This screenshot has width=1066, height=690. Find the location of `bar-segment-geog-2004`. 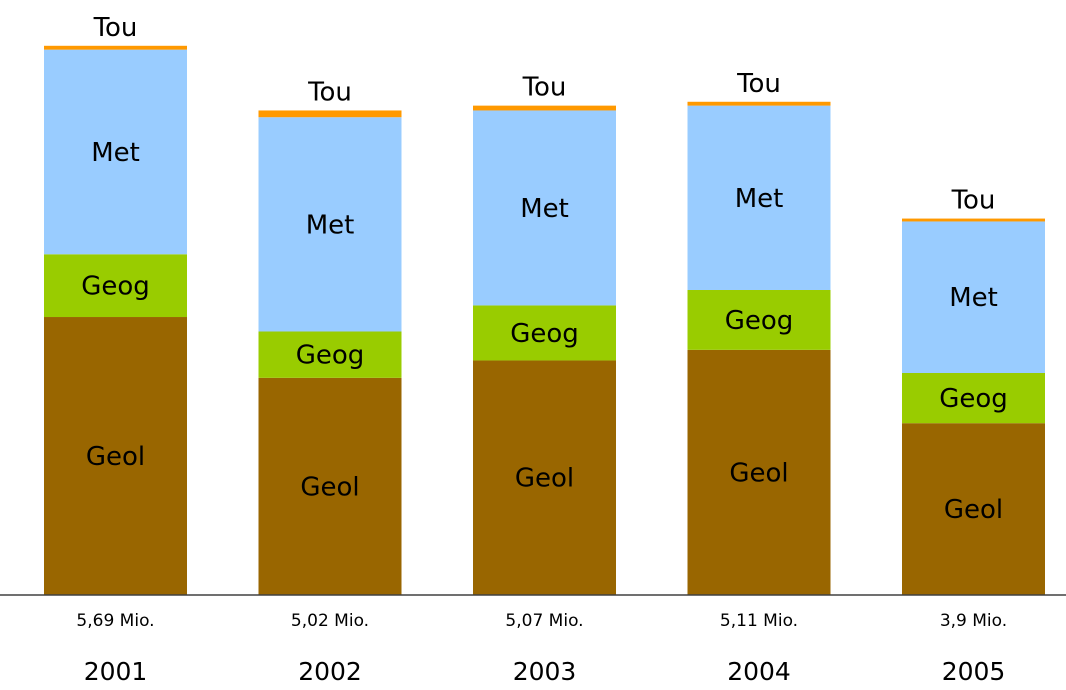

bar-segment-geog-2004 is located at coordinates (759, 319).